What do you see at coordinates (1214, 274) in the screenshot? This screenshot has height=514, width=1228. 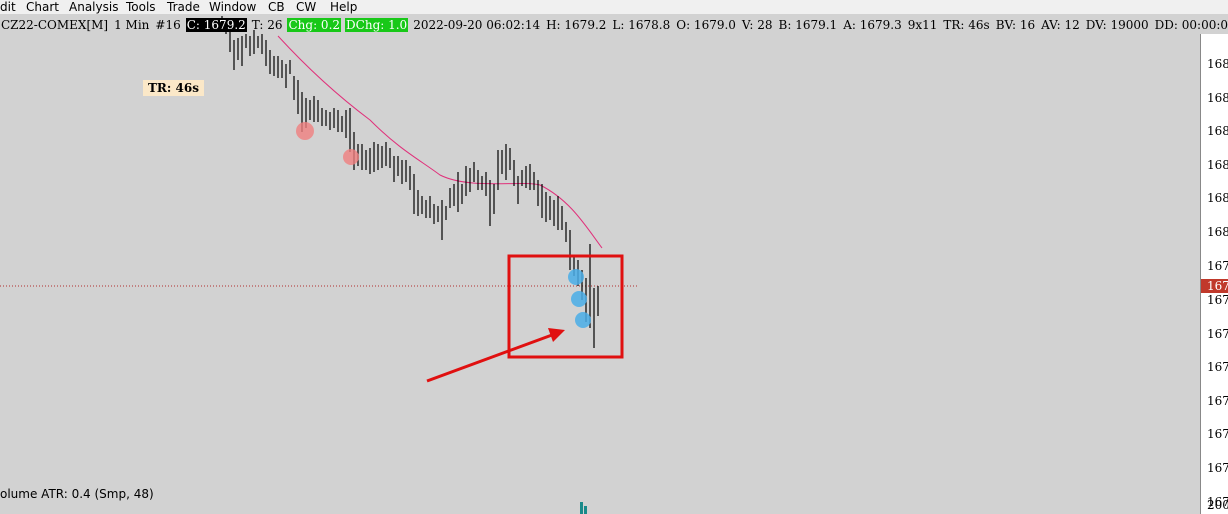 I see `price-axis` at bounding box center [1214, 274].